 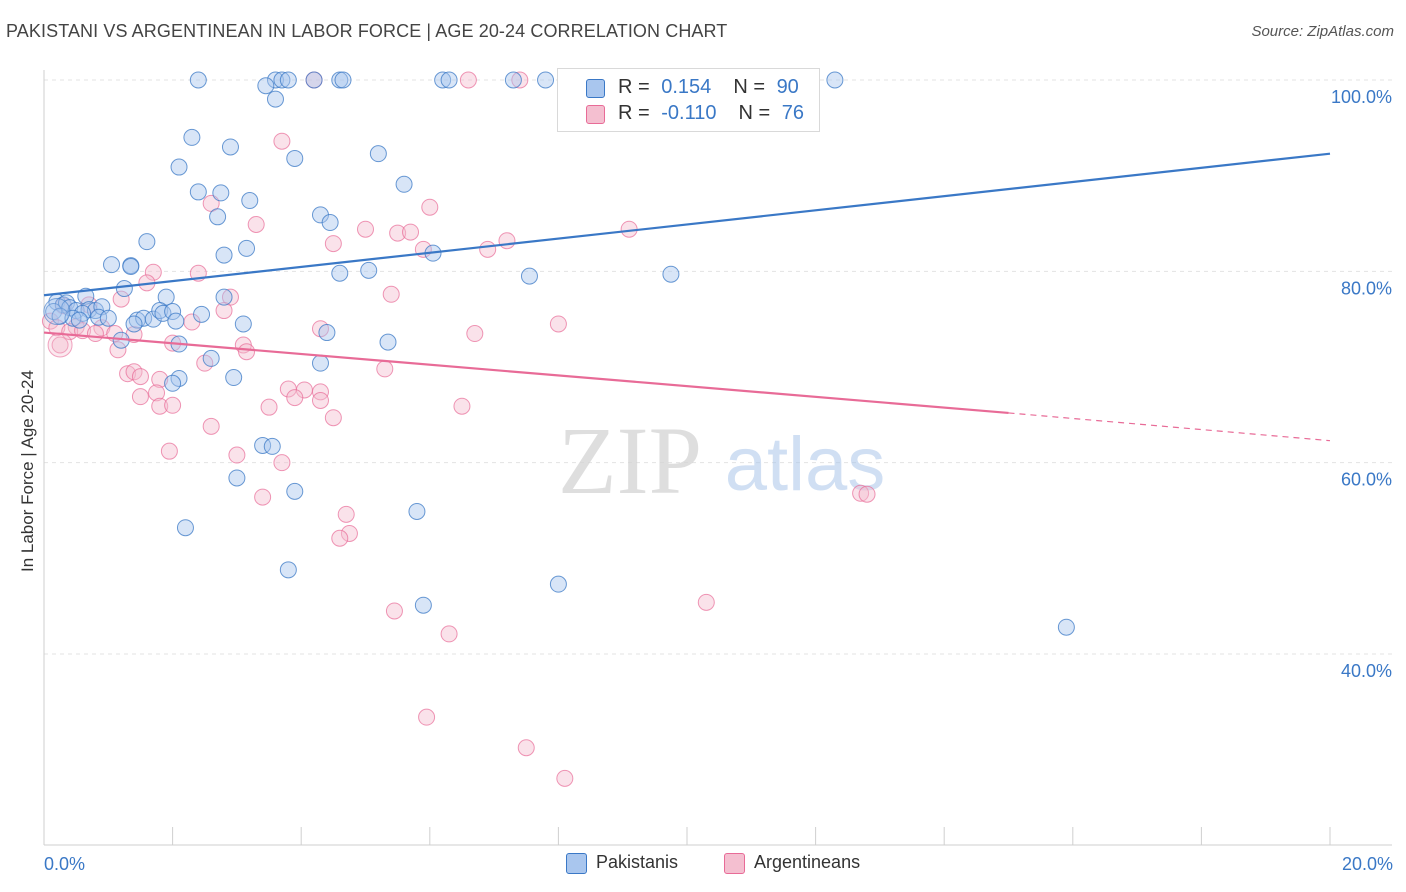 What do you see at coordinates (1367, 864) in the screenshot?
I see `x-tick-label: 20.0%` at bounding box center [1367, 864].